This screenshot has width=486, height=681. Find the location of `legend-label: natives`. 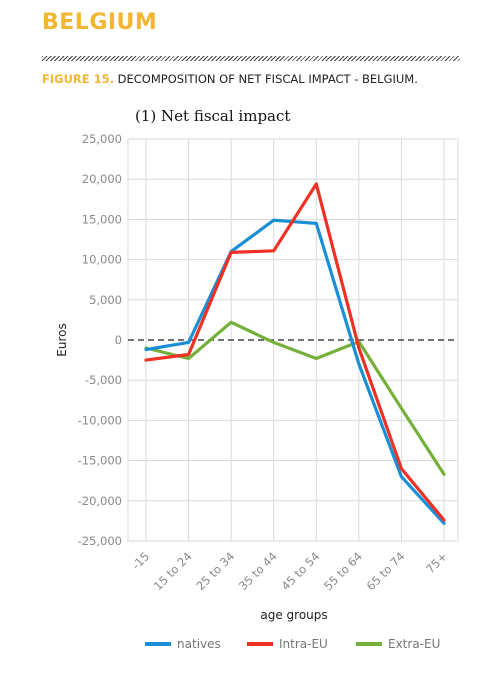

legend-label: natives is located at coordinates (199, 644).